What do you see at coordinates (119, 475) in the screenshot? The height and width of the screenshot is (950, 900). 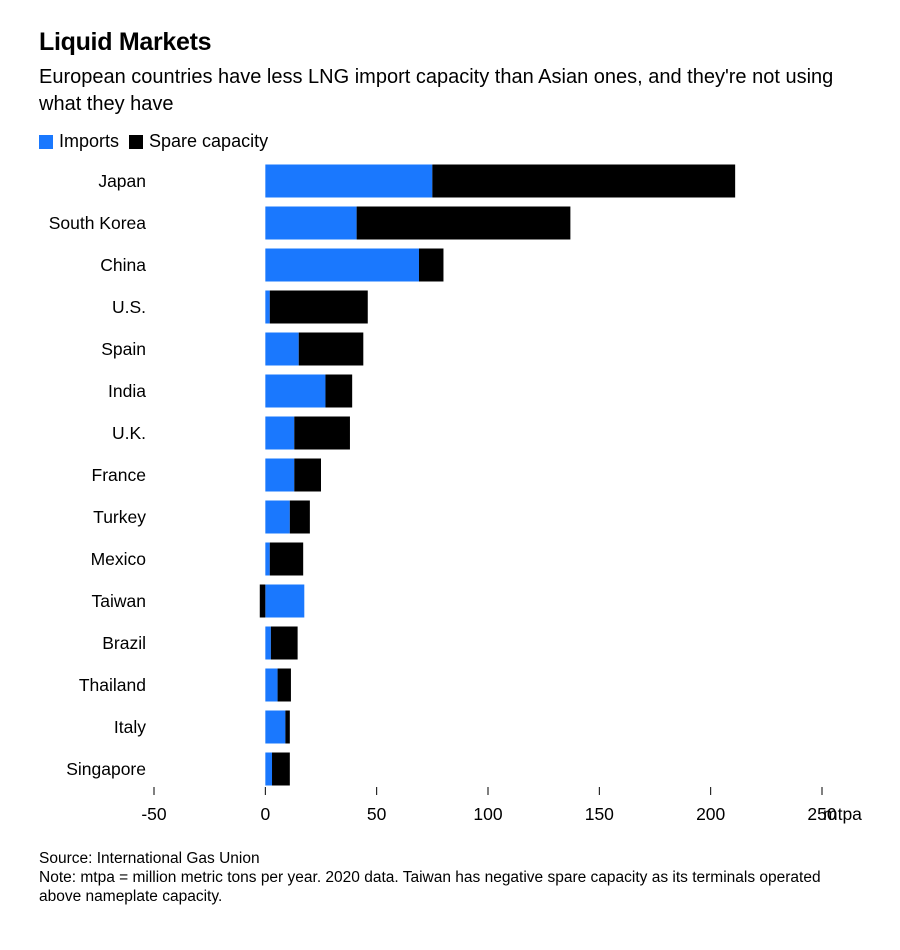 I see `category-label-france: France` at bounding box center [119, 475].